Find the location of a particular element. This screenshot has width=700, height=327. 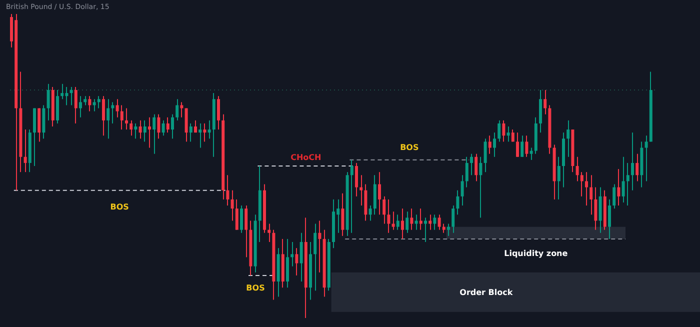

ref-line-label: CHoCH is located at coordinates (306, 157).